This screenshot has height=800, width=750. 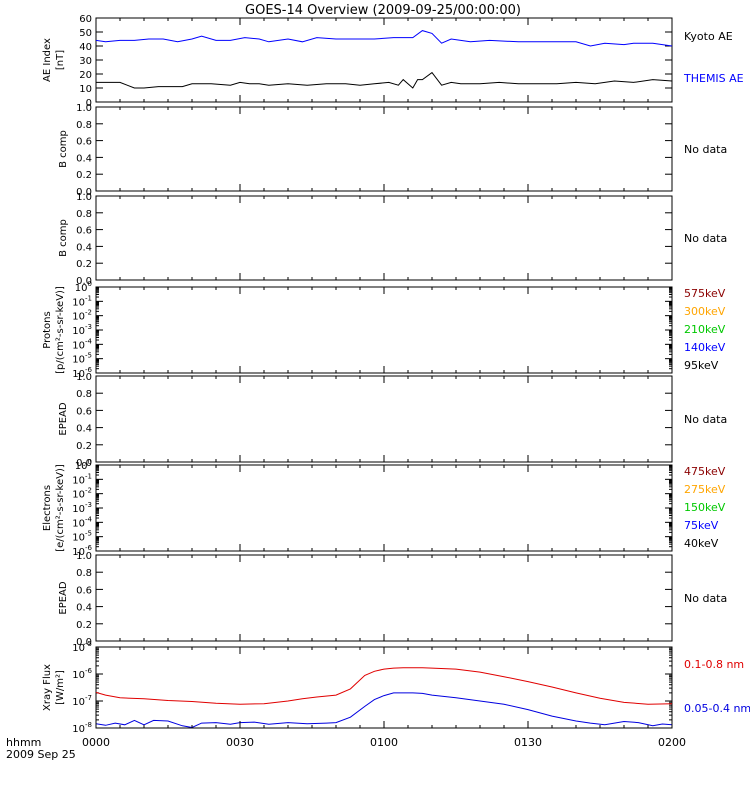 What do you see at coordinates (705, 471) in the screenshot?
I see `series-legend-label: 475keV` at bounding box center [705, 471].